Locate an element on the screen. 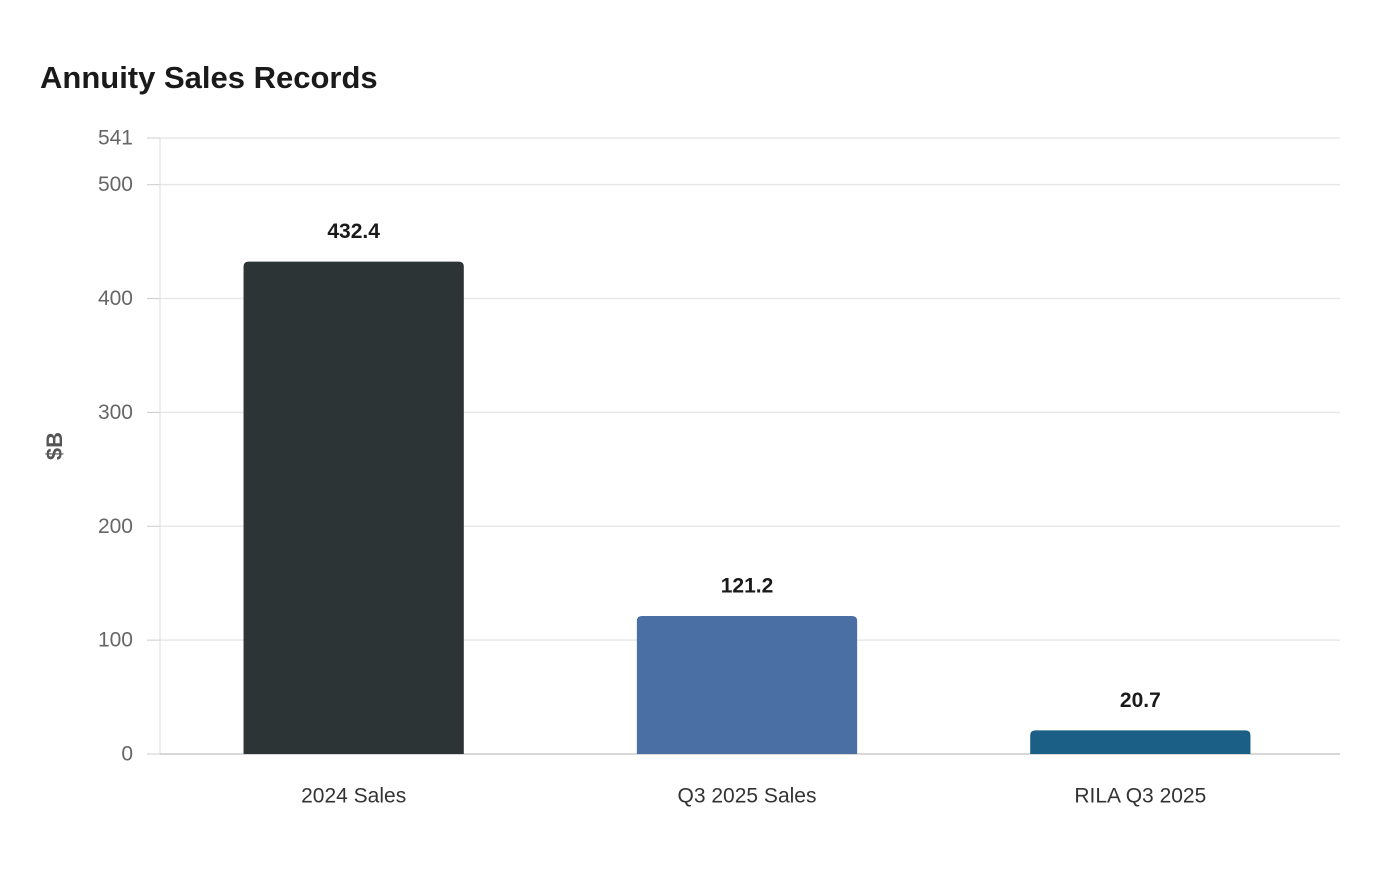 Image resolution: width=1400 pixels, height=880 pixels. x-tick-label: Q3 2025 Sales is located at coordinates (747, 796).